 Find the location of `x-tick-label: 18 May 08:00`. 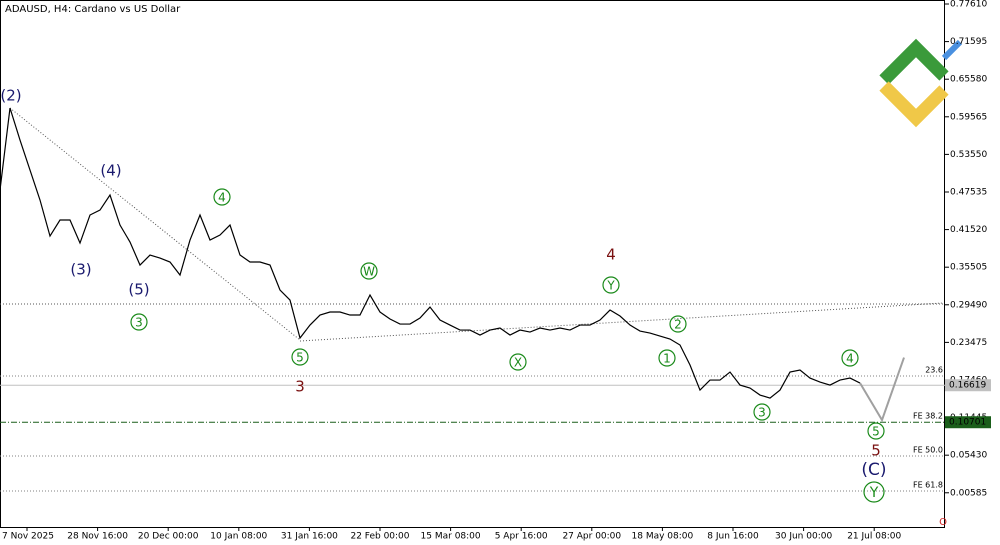

x-tick-label: 18 May 08:00 is located at coordinates (663, 537).